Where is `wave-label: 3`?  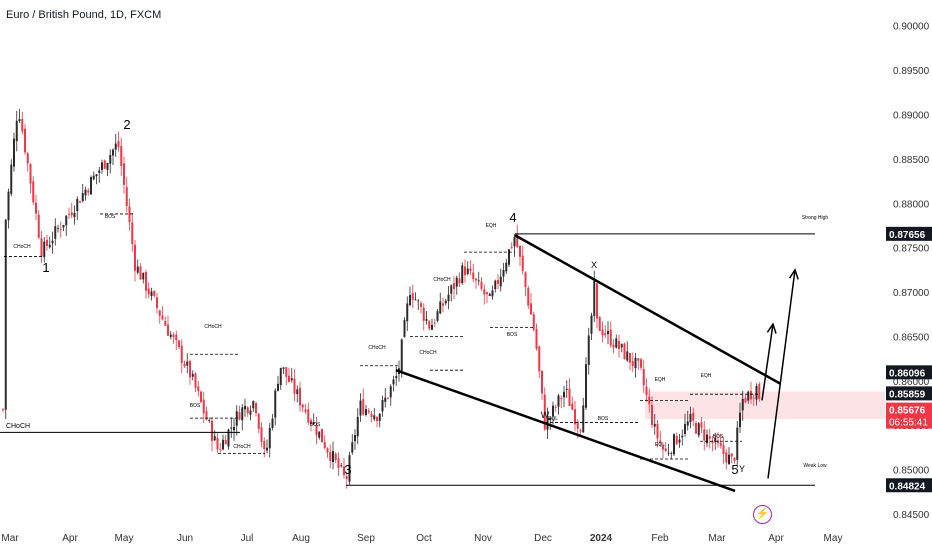
wave-label: 3 is located at coordinates (347, 469).